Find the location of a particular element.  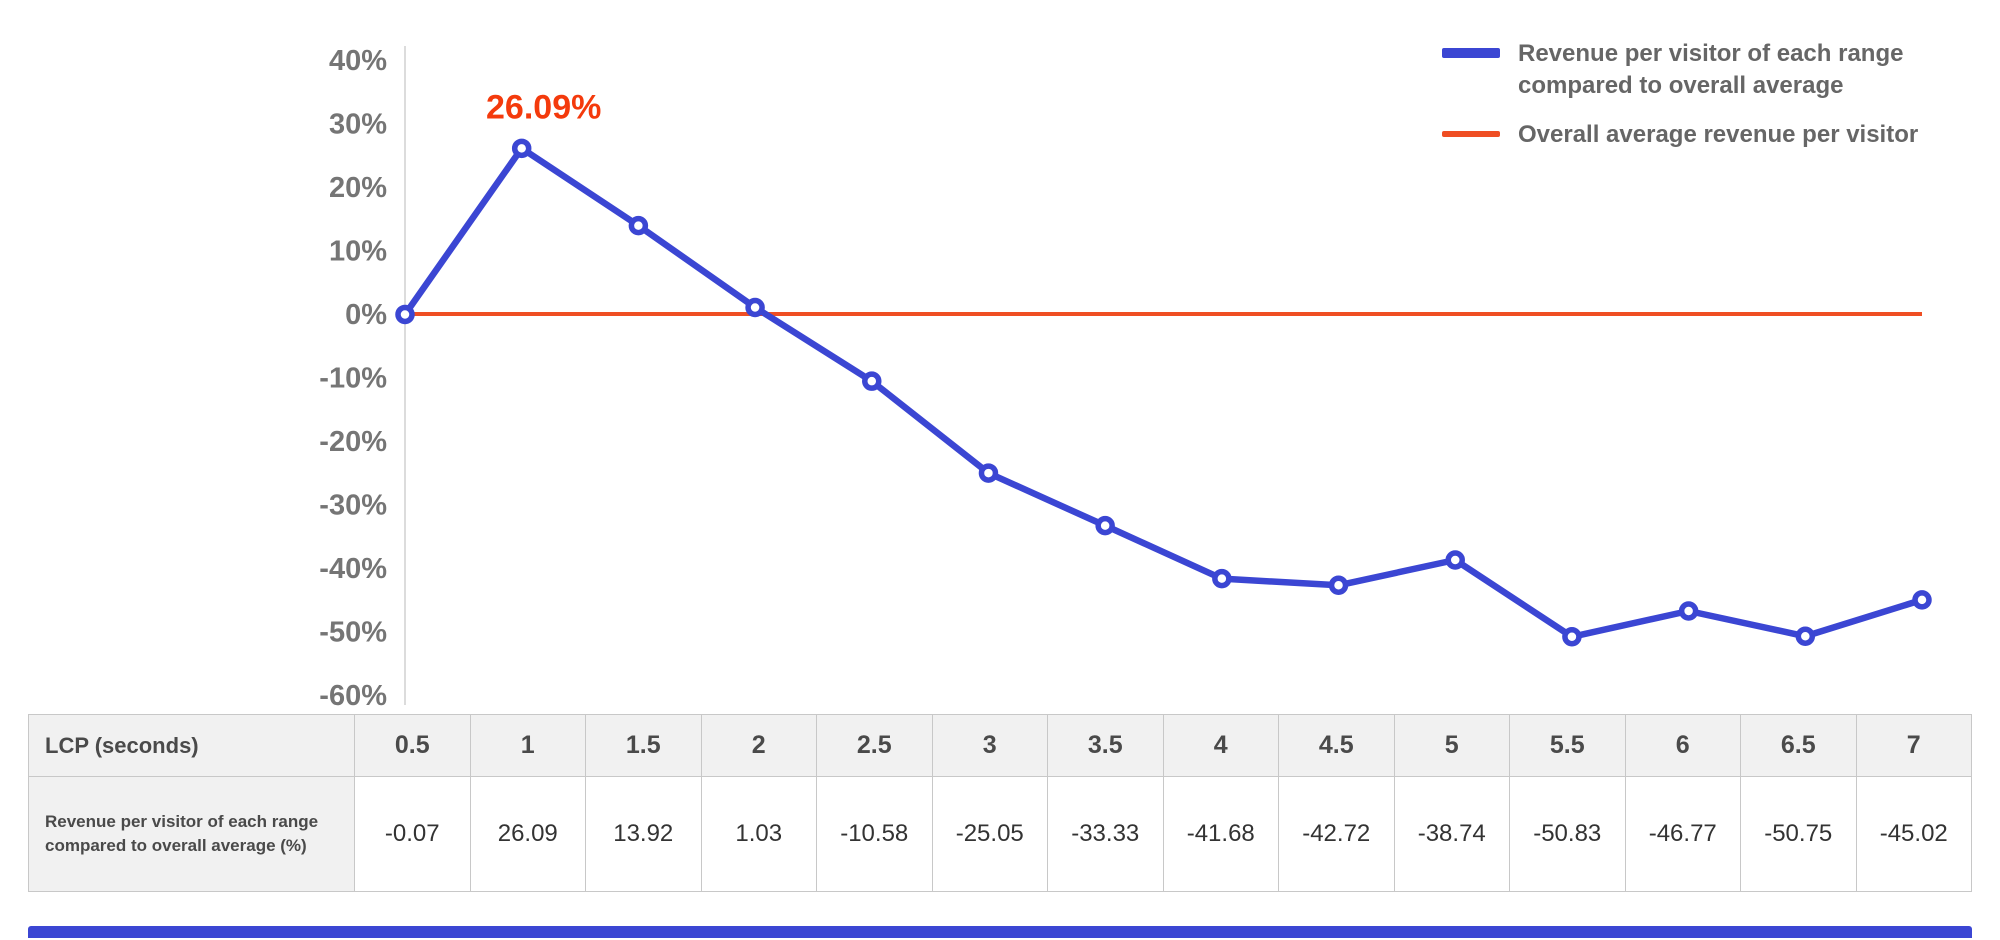

y-tick-label: 0% is located at coordinates (366, 315).